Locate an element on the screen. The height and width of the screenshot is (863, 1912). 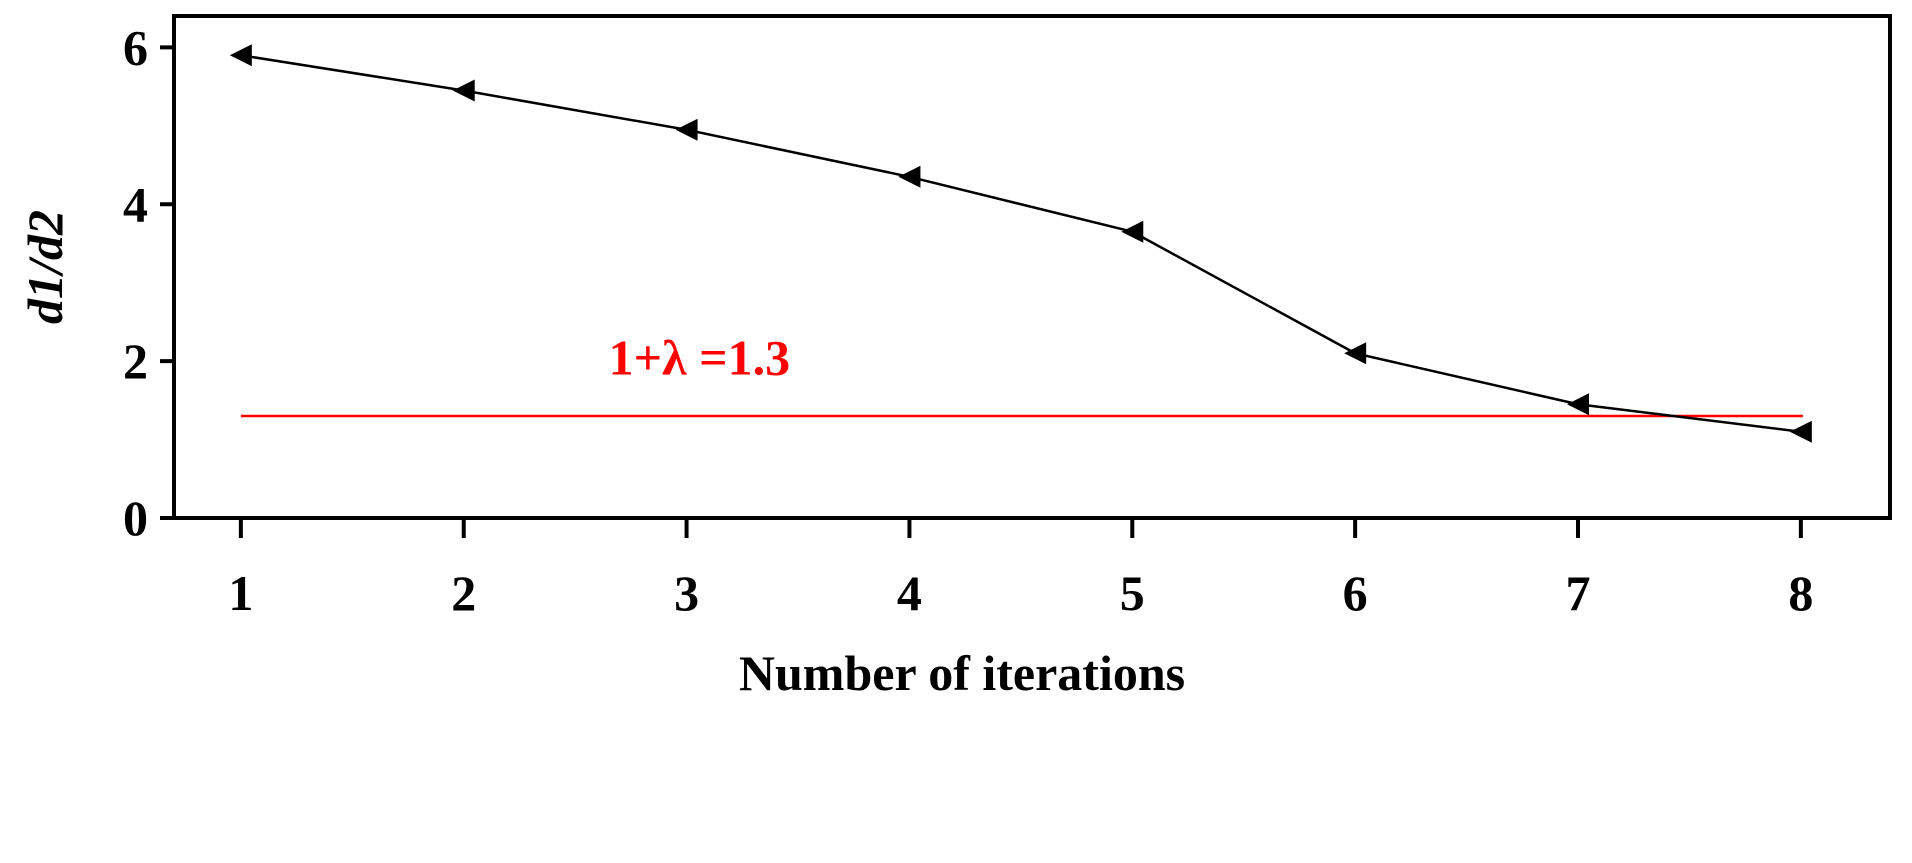
x-tick-label: 5 is located at coordinates (1132, 593).